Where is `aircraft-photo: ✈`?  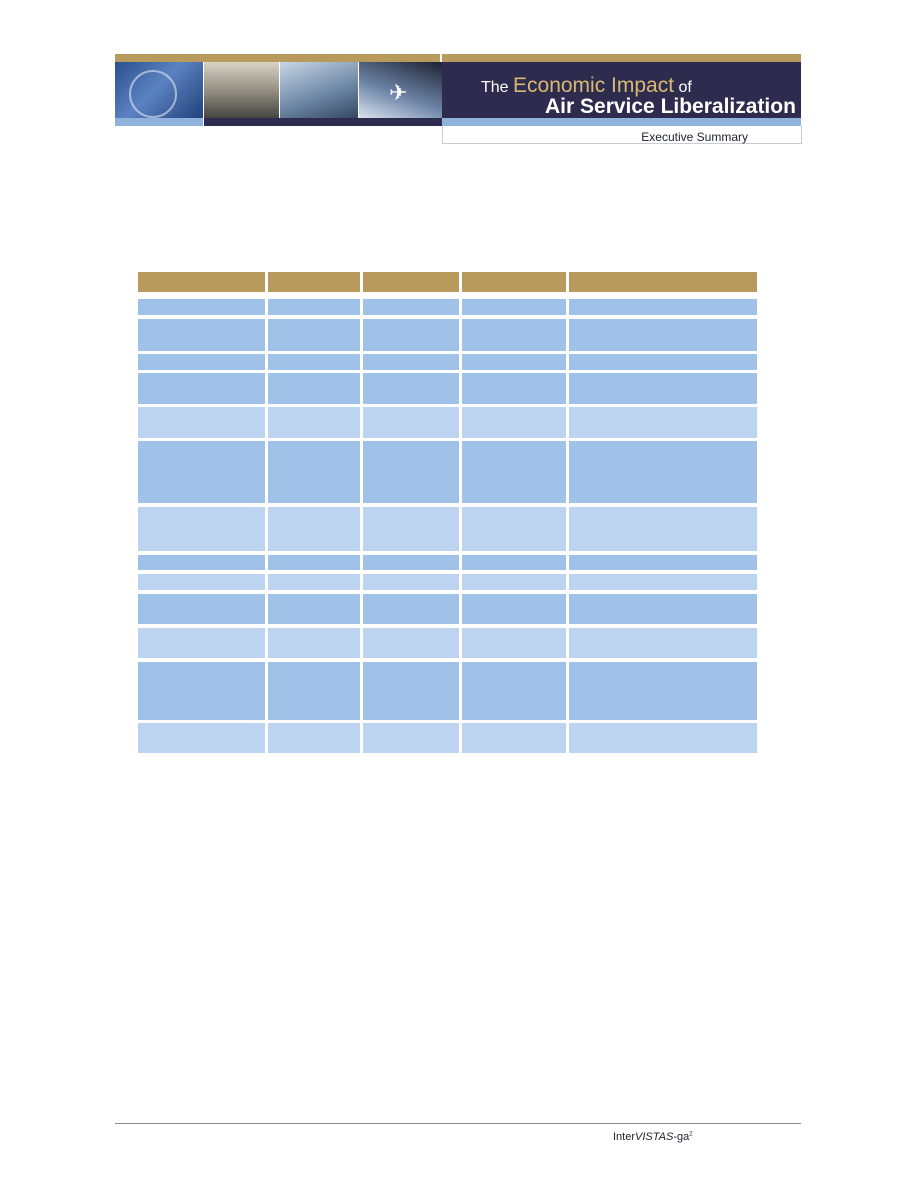
aircraft-photo: ✈ is located at coordinates (400, 92).